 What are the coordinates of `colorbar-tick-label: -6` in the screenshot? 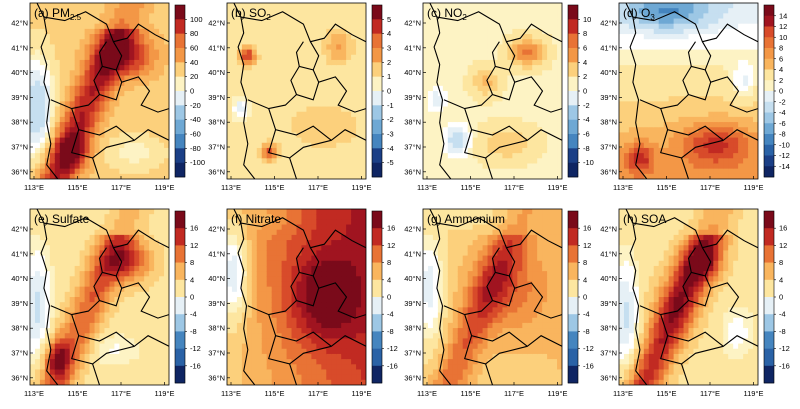 It's located at (586, 134).